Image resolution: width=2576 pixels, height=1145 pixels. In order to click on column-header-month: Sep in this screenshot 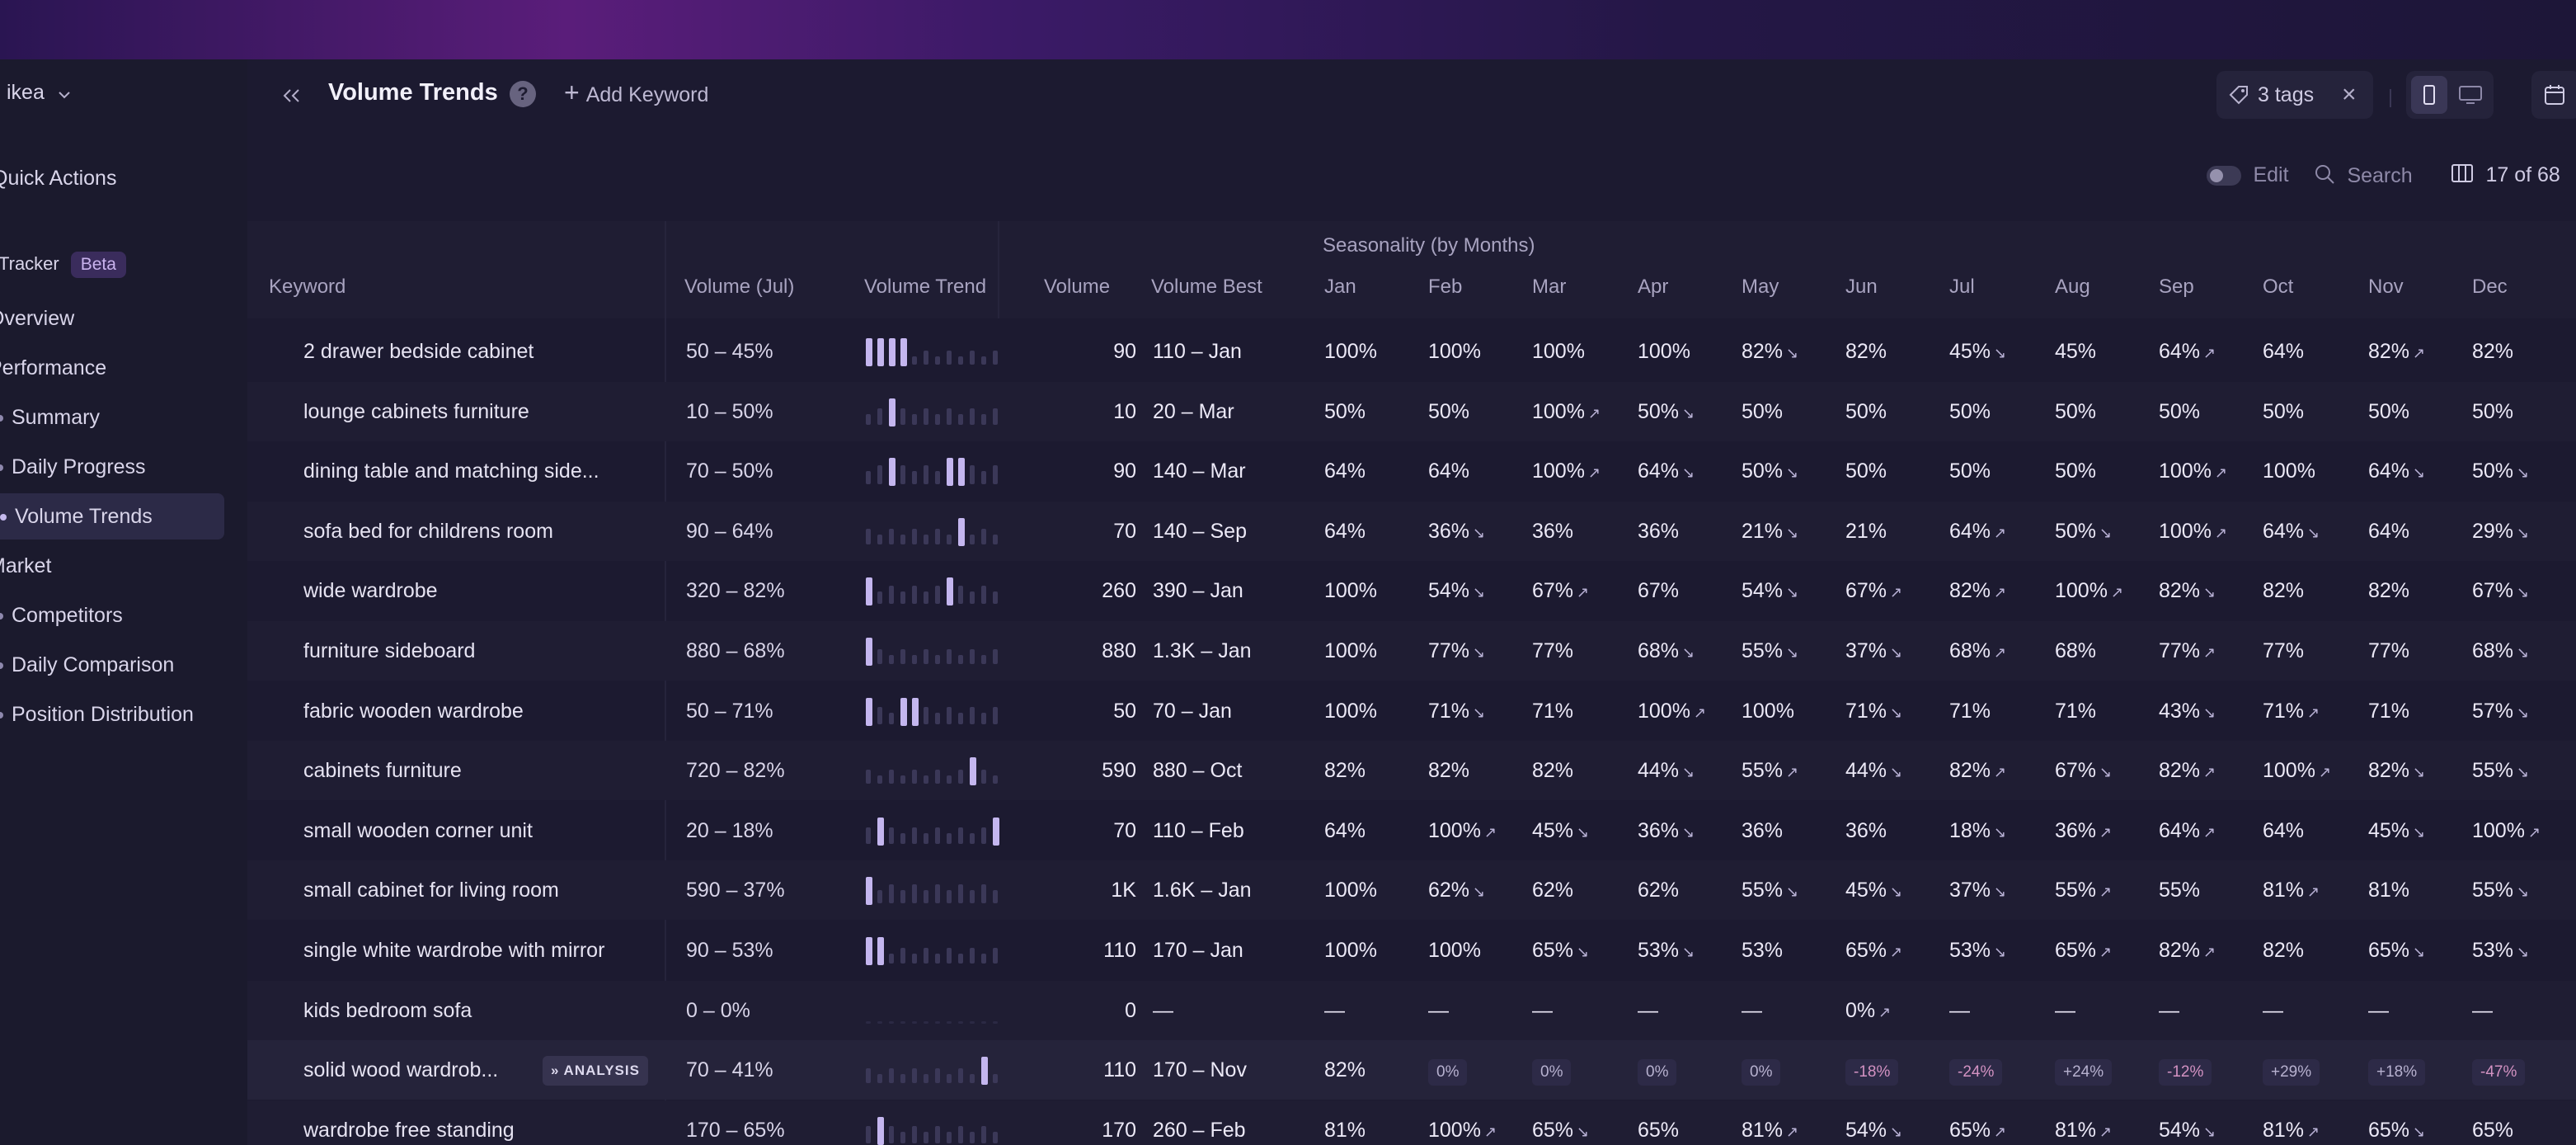, I will do `click(2176, 287)`.